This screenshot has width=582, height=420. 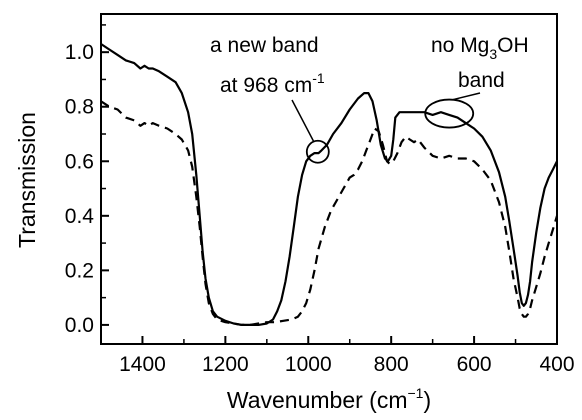 What do you see at coordinates (317, 151) in the screenshot?
I see `new-band-marker-circle` at bounding box center [317, 151].